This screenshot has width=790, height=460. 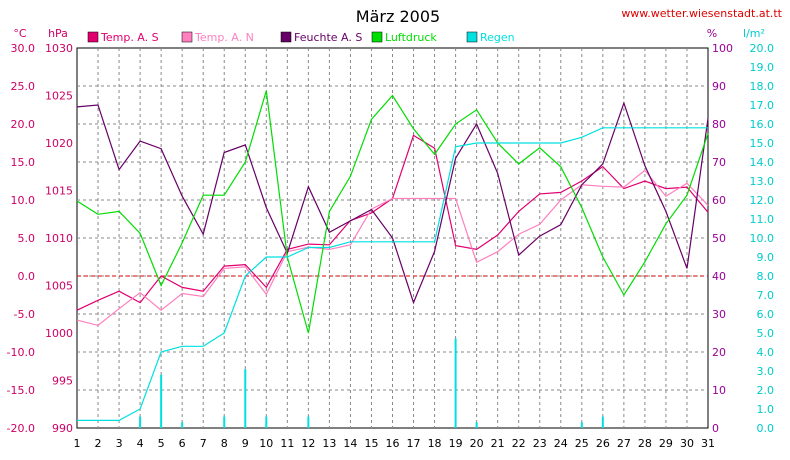 What do you see at coordinates (58, 33) in the screenshot?
I see `pressure-unit: hPa` at bounding box center [58, 33].